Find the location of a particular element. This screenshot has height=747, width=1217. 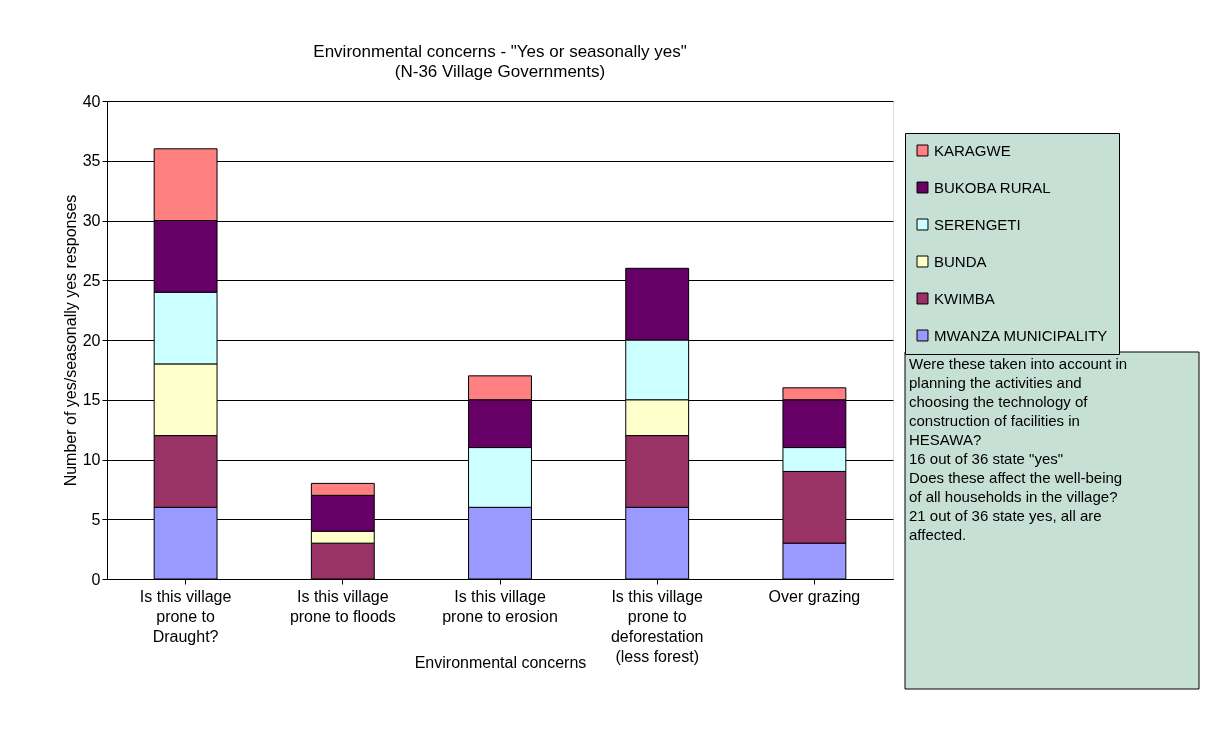

legend-label: SERENGETI is located at coordinates (977, 224).